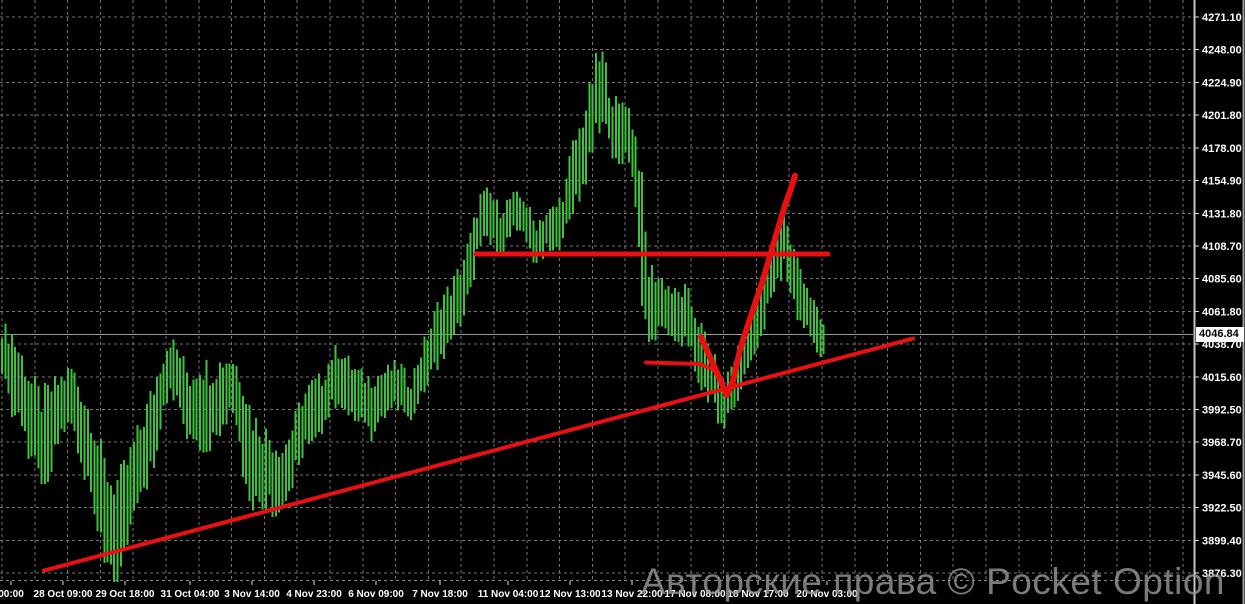 Image resolution: width=1245 pixels, height=604 pixels. What do you see at coordinates (1222, 476) in the screenshot?
I see `price-tick-label: 3945.60` at bounding box center [1222, 476].